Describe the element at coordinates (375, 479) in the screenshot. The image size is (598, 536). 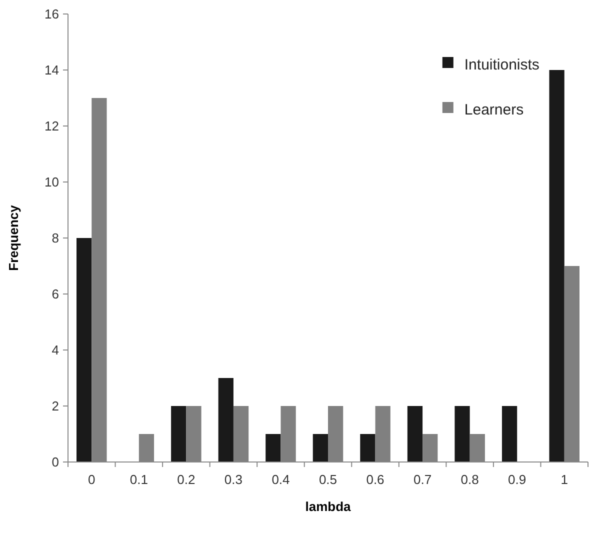
I see `x-tick-label: 0.6` at that location.